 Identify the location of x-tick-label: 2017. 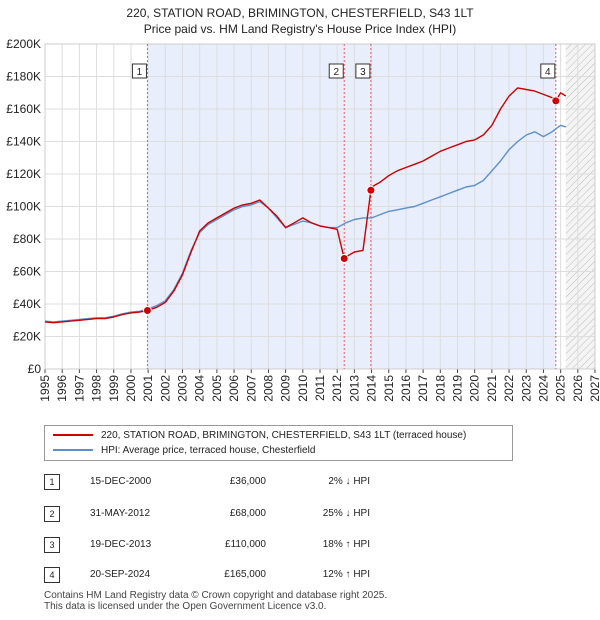
(423, 388).